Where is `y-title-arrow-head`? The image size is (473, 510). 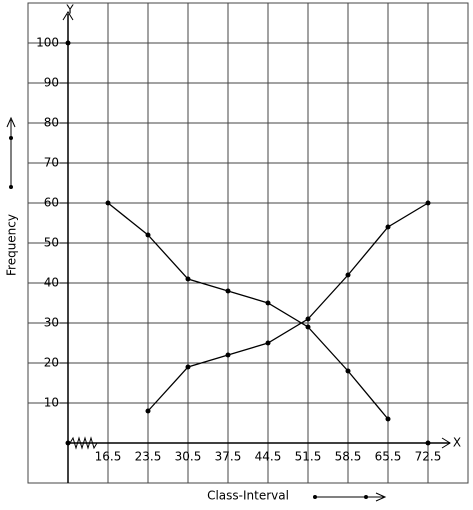 y-title-arrow-head is located at coordinates (11, 122).